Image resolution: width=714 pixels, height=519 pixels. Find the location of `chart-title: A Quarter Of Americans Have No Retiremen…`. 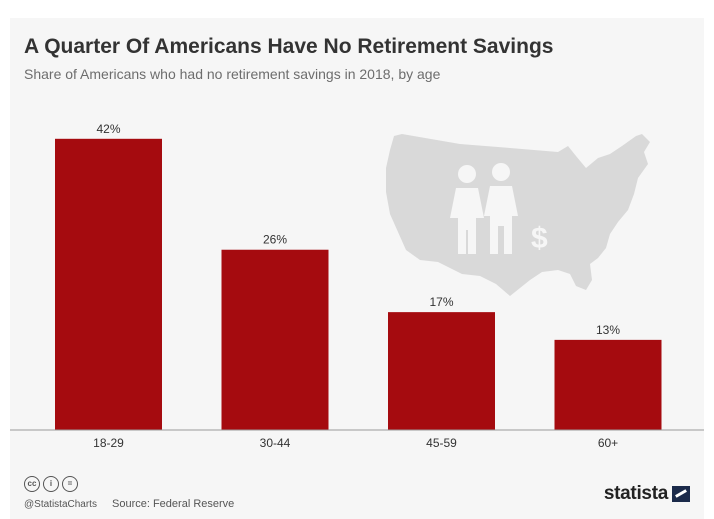

chart-title: A Quarter Of Americans Have No Retiremen… is located at coordinates (289, 46).